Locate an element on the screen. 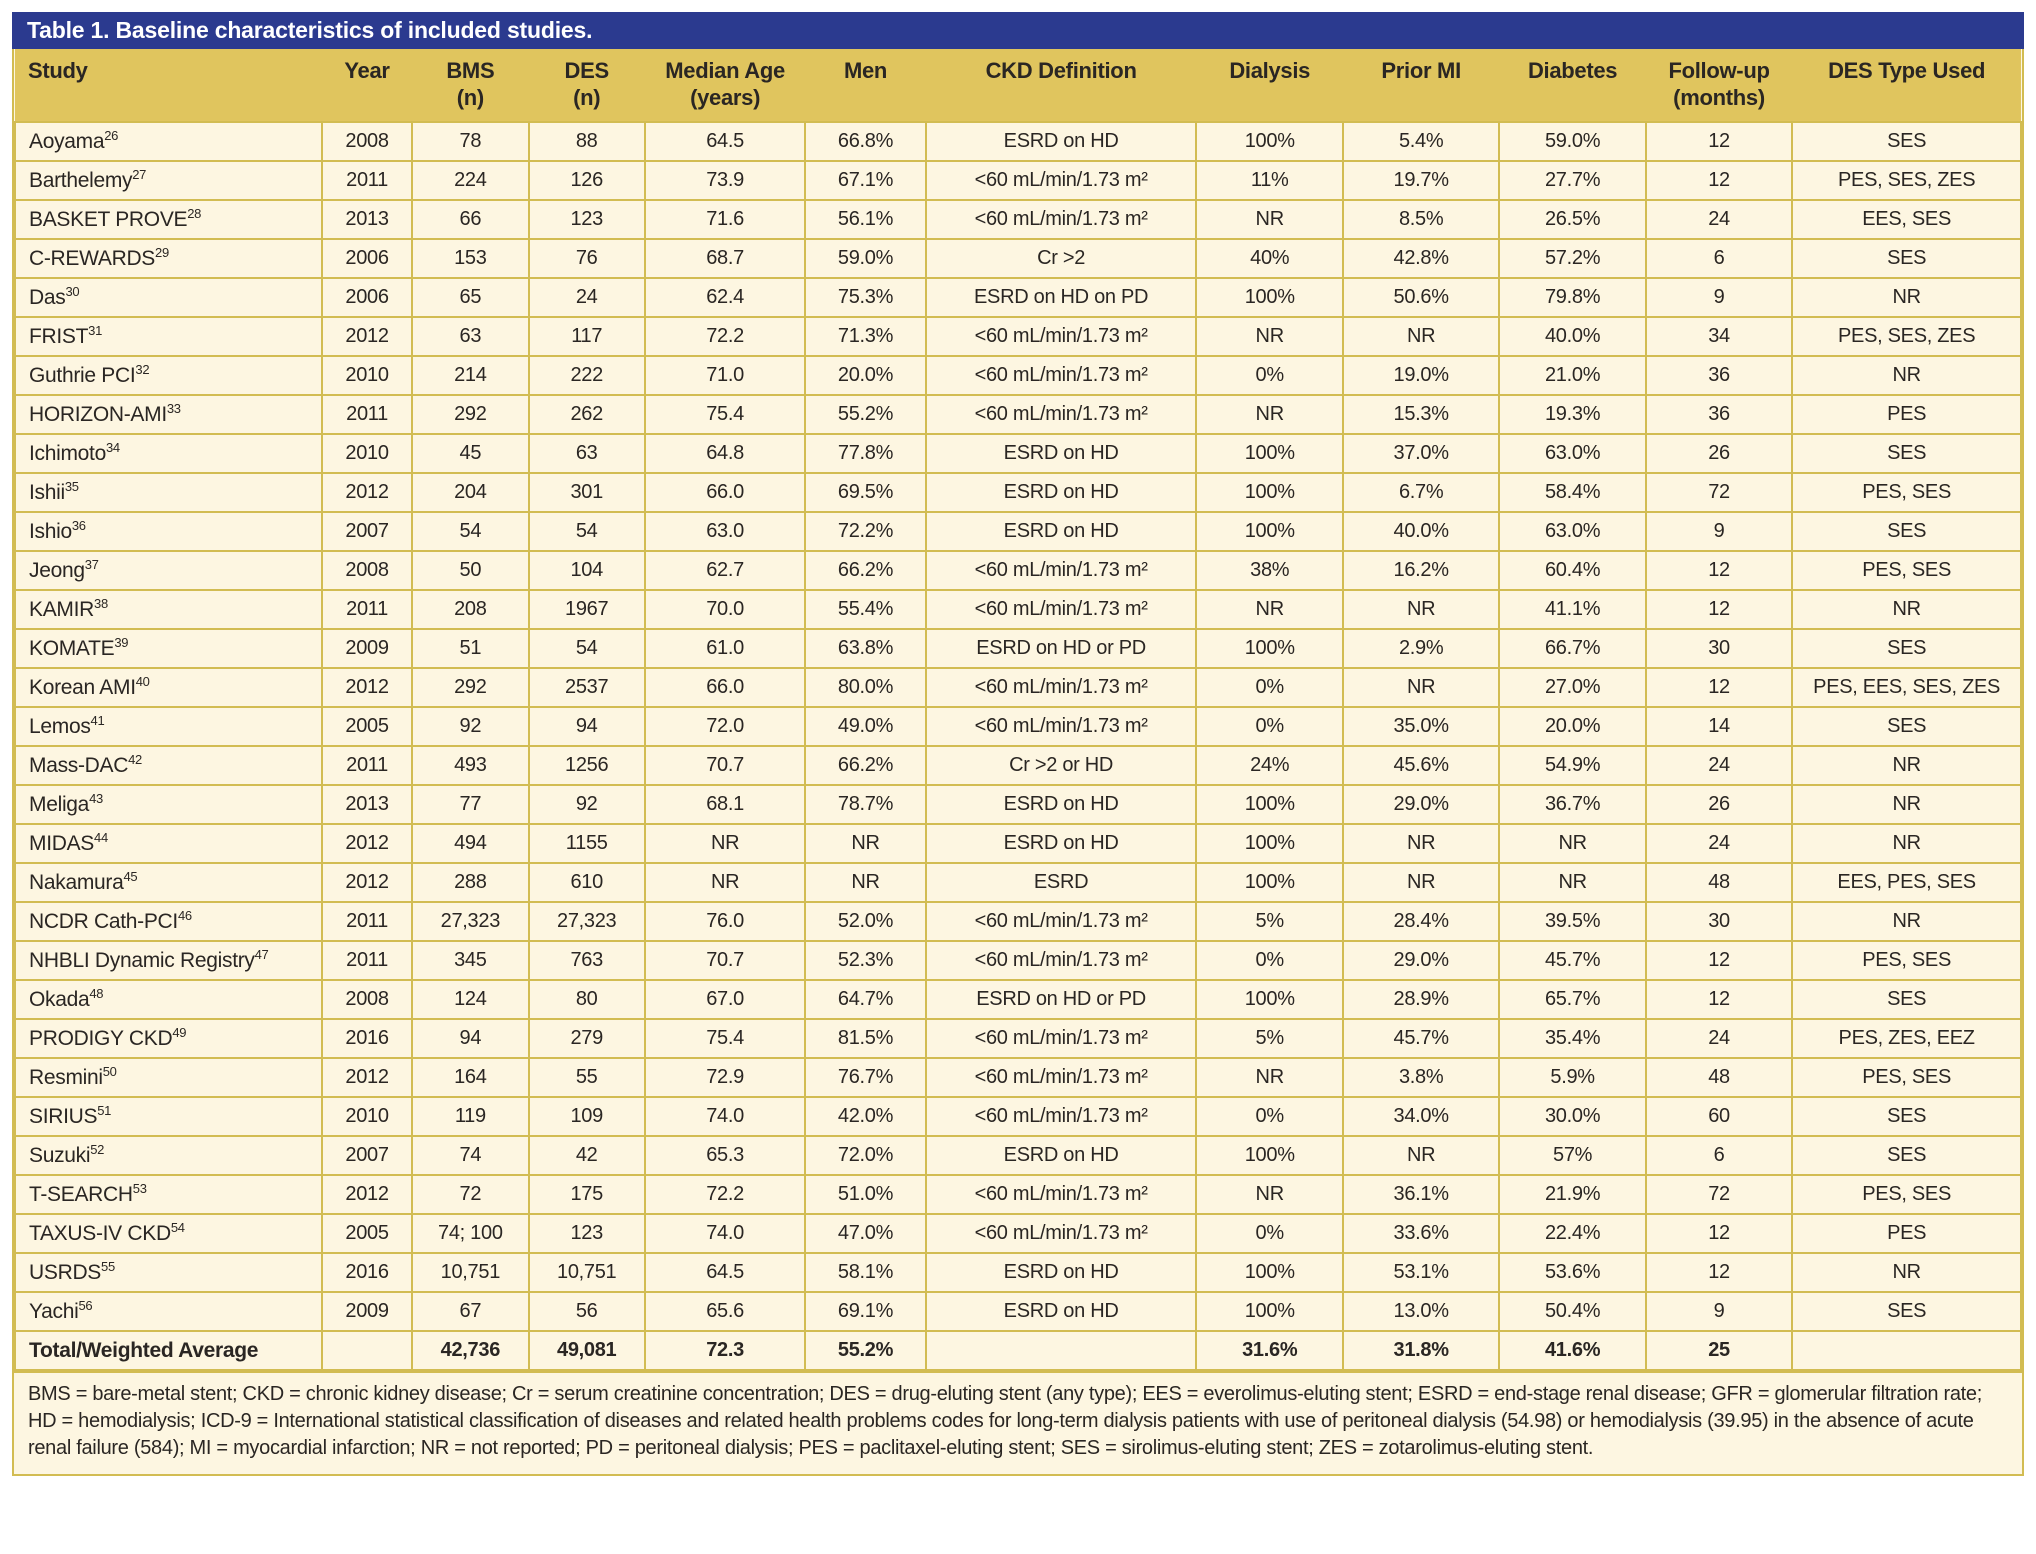  cell-bms: 208 is located at coordinates (470, 609).